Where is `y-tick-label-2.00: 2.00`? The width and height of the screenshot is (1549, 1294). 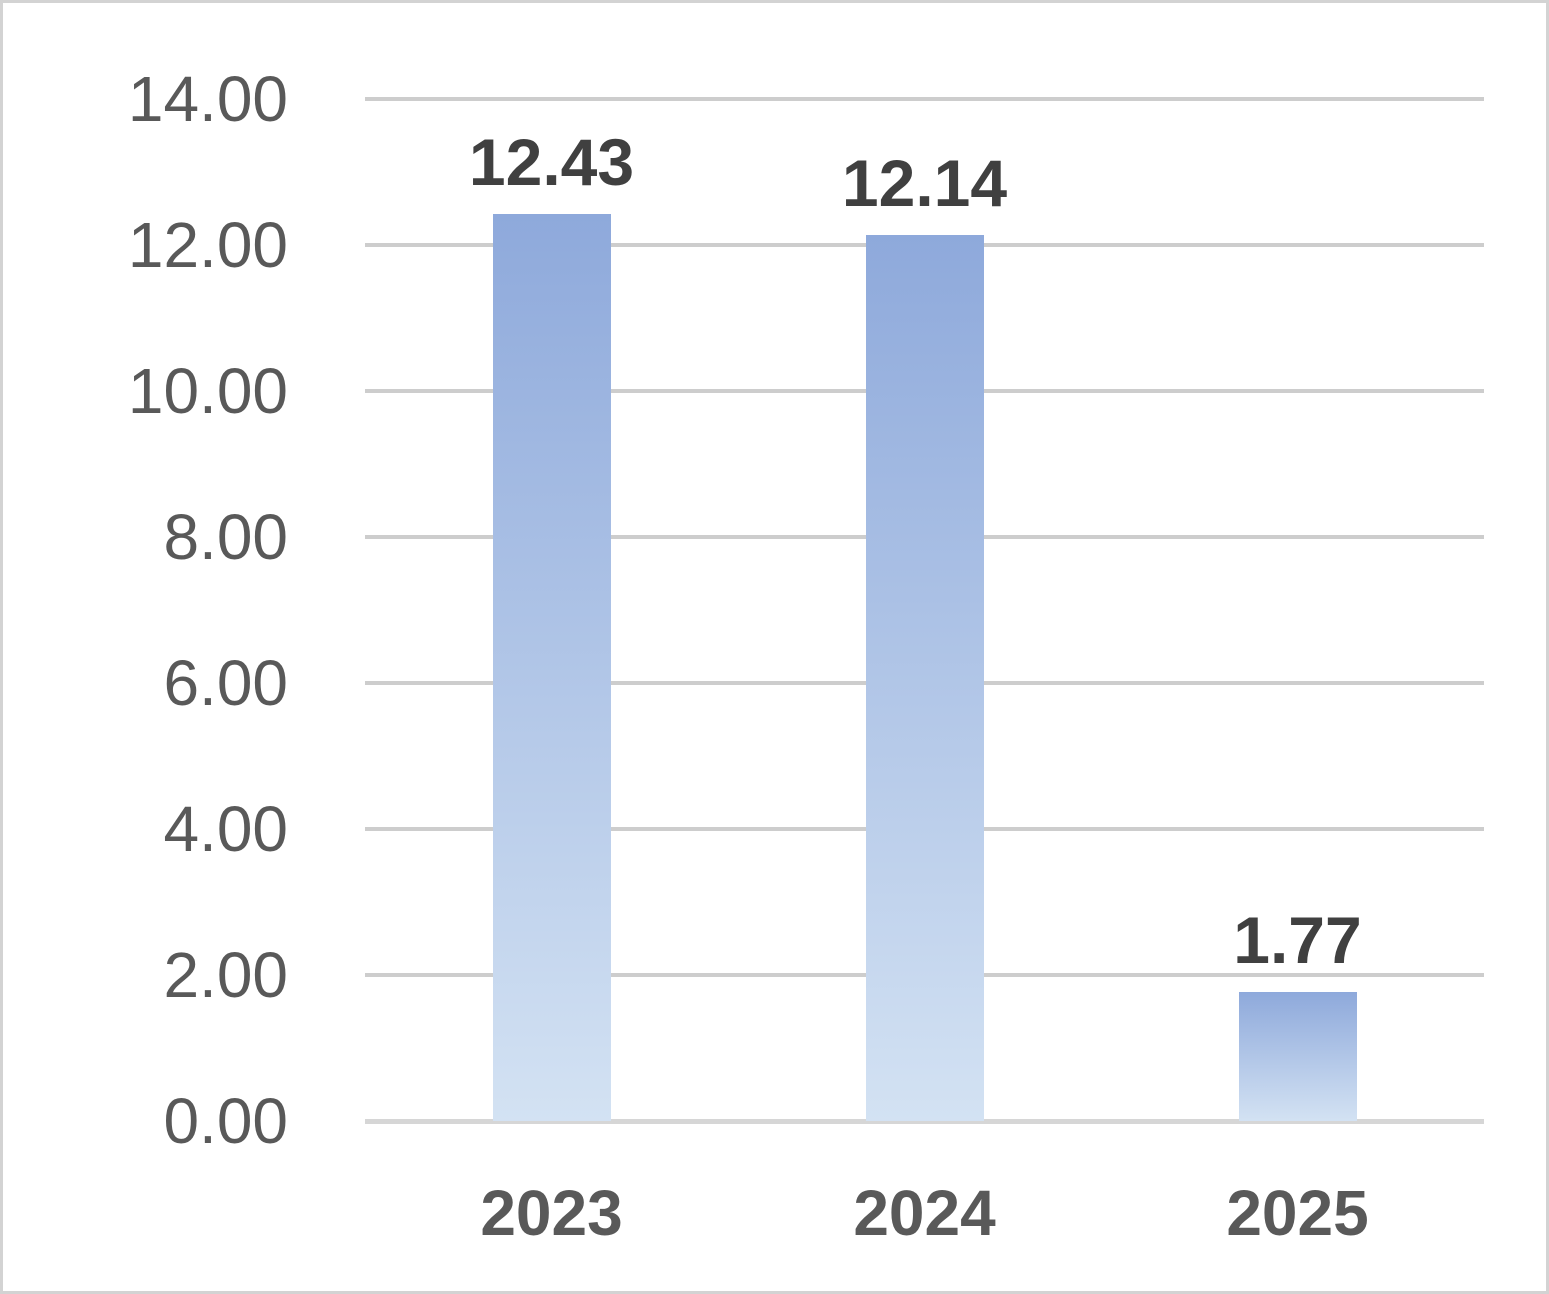
y-tick-label-2.00: 2.00 is located at coordinates (225, 975).